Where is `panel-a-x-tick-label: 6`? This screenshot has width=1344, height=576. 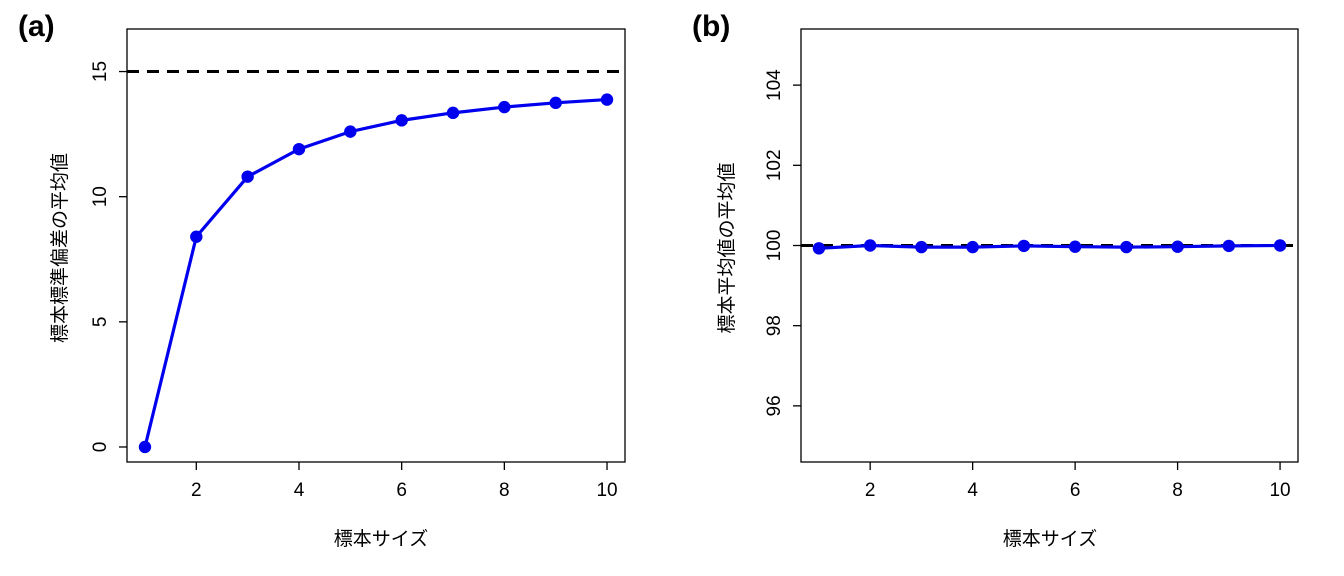 panel-a-x-tick-label: 6 is located at coordinates (401, 490).